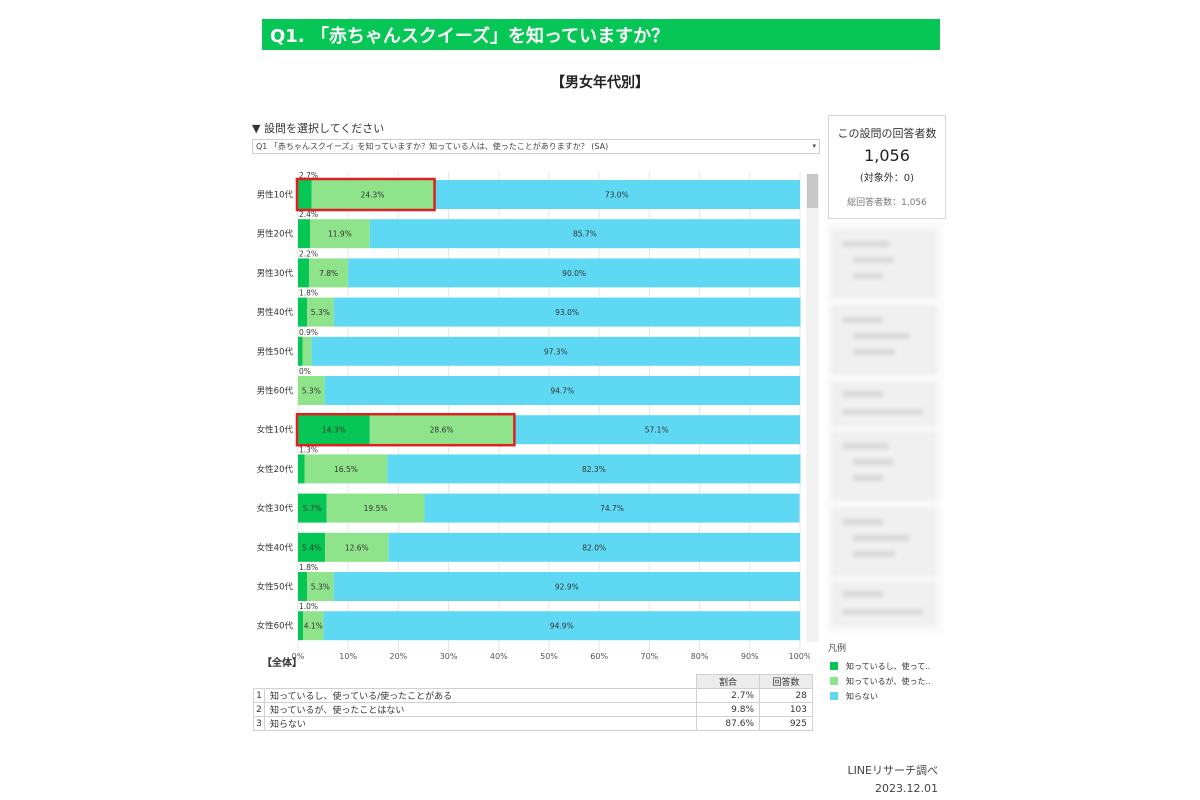  I want to click on highlight-box, so click(405, 429).